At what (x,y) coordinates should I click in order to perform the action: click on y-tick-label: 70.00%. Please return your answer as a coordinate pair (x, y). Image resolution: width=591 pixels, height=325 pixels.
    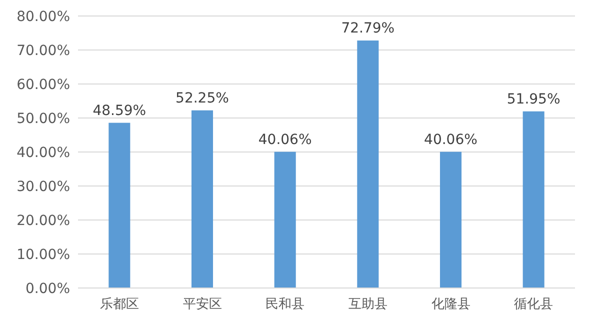
    Looking at the image, I should click on (43, 51).